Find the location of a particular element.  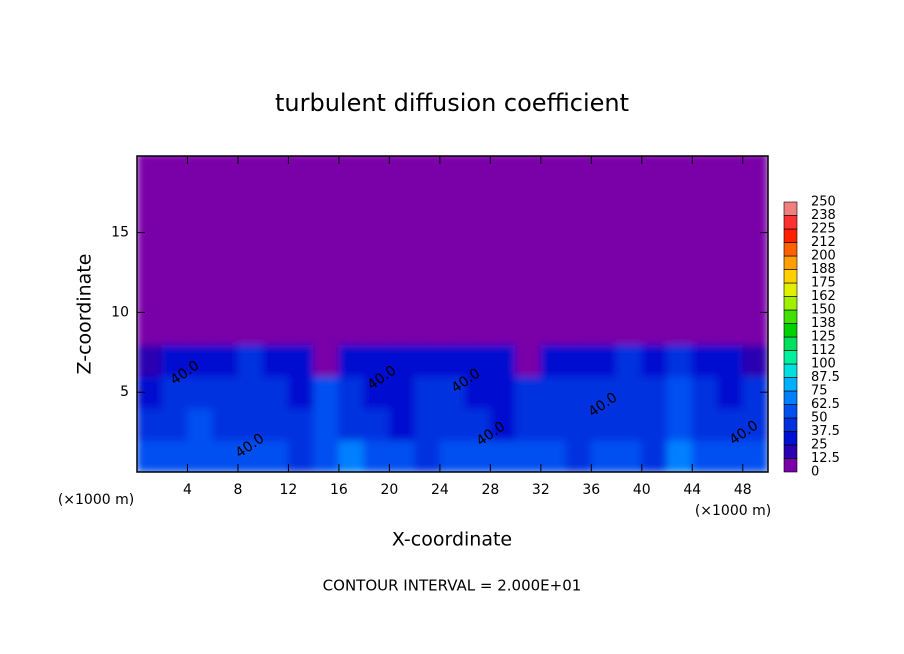

y-unit: (×1000 m) is located at coordinates (96, 500).